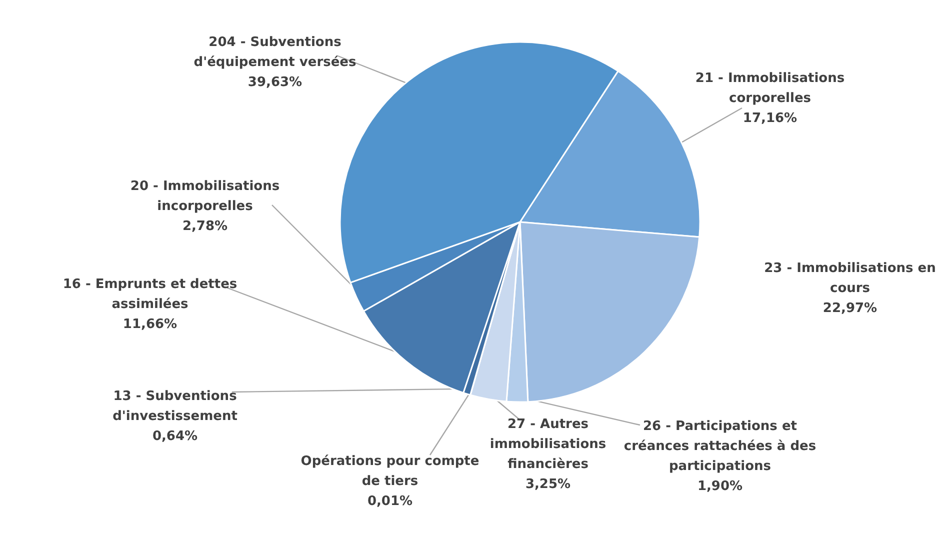 This screenshot has height=557, width=941. Describe the element at coordinates (390, 471) in the screenshot. I see `slice-label: Opérations pour compte de tiers` at that location.